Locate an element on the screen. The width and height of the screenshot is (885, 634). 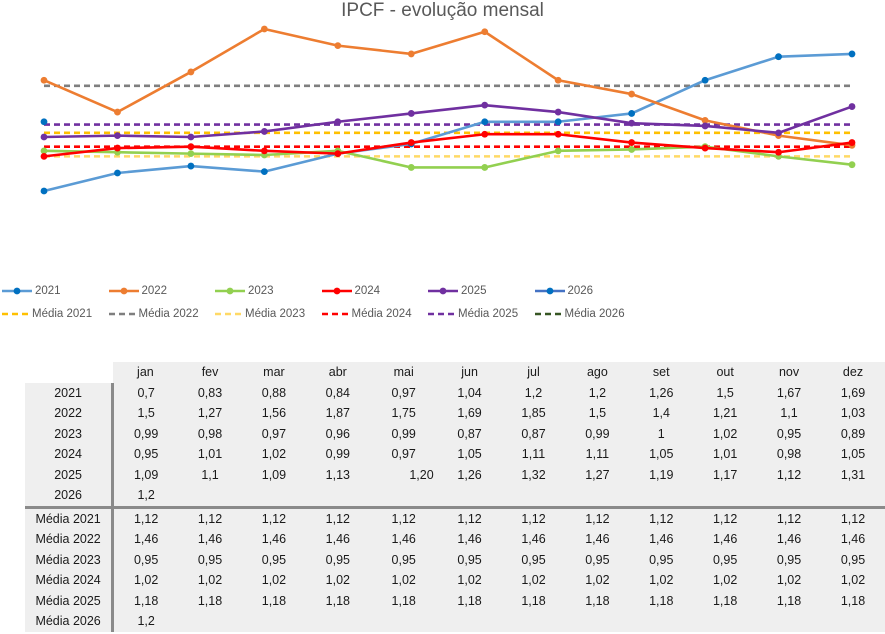
legend-item-2023: 2023 is located at coordinates (244, 291).